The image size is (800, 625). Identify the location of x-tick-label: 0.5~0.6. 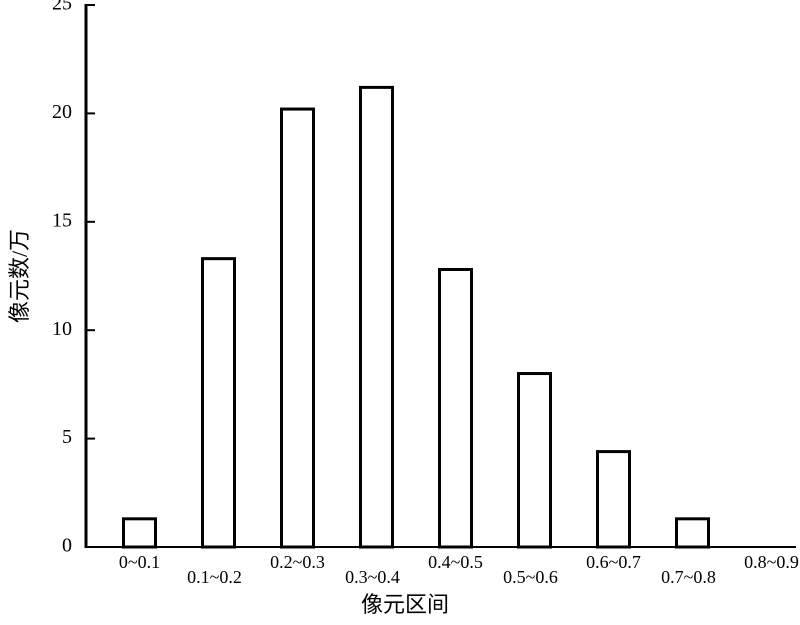
(530, 577).